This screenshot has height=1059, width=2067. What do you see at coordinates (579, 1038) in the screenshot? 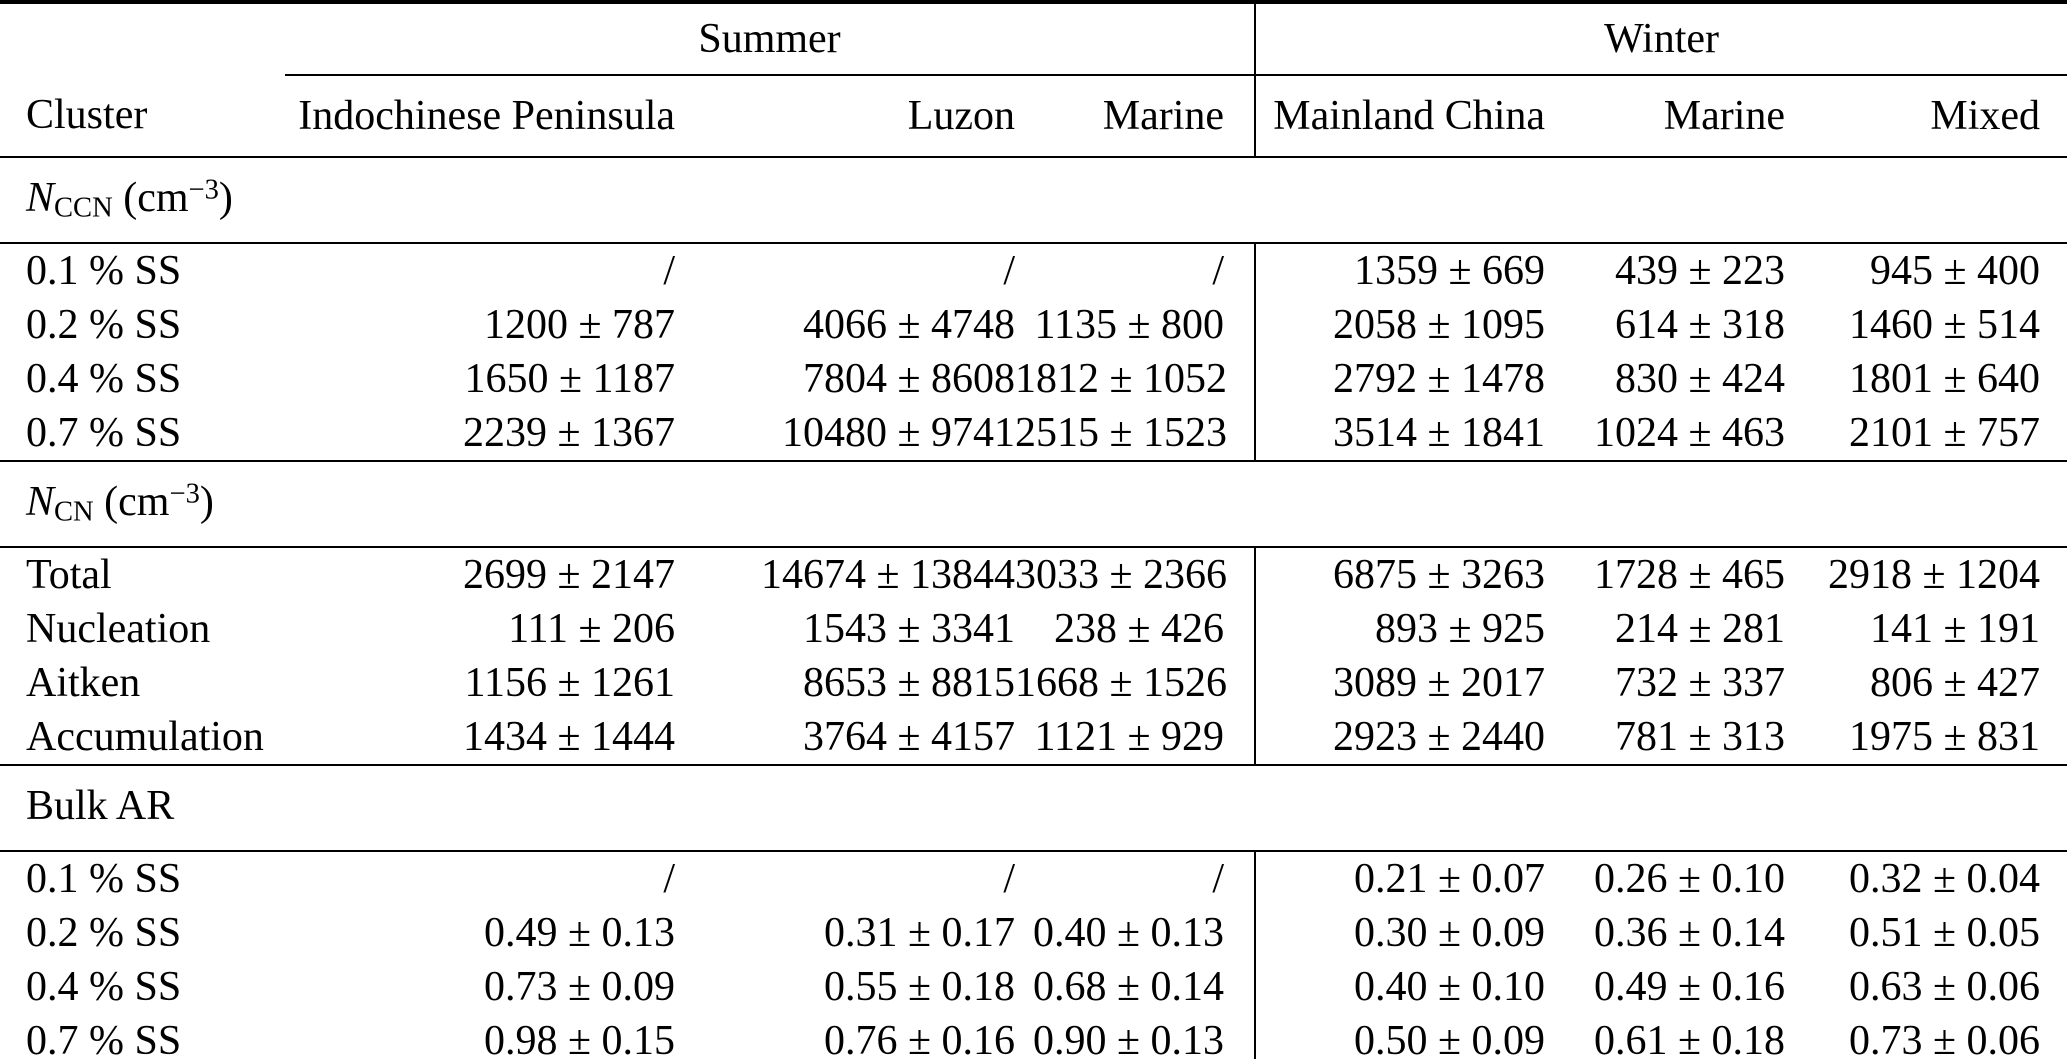
I see `value-cell: 0.98 ± 0.15` at bounding box center [579, 1038].